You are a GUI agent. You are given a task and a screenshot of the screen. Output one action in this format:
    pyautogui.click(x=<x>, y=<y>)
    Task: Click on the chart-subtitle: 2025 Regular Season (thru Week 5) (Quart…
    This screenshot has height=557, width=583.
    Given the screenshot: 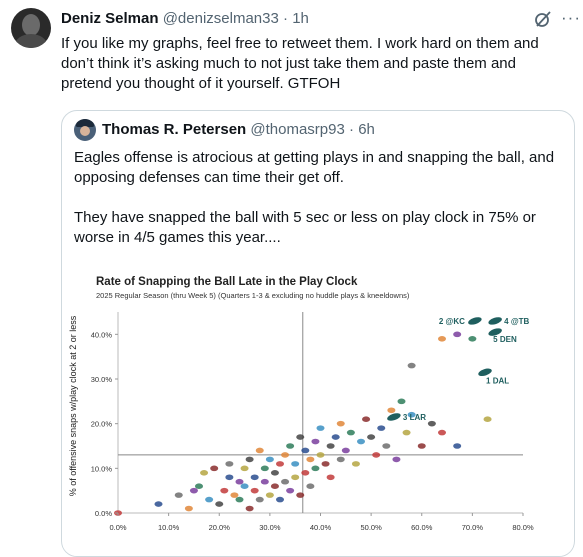 What is the action you would take?
    pyautogui.click(x=253, y=295)
    